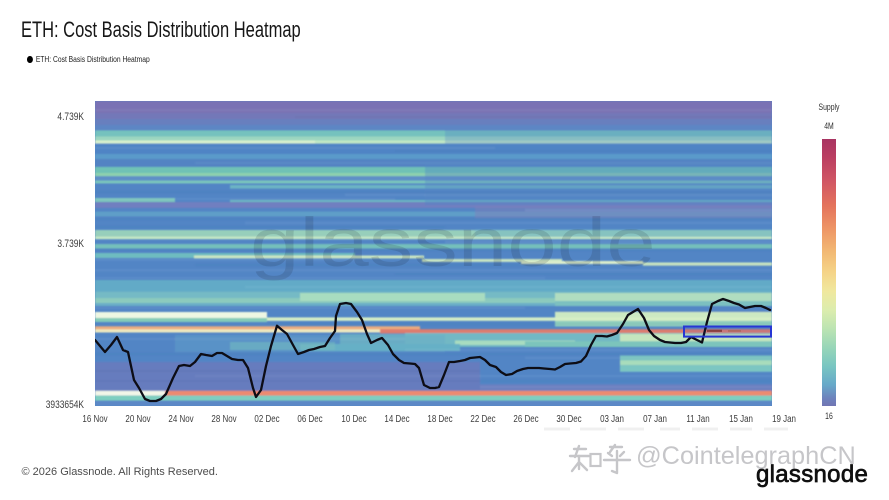 The width and height of the screenshot is (889, 500). I want to click on svg-text: glassnode, so click(453, 242).